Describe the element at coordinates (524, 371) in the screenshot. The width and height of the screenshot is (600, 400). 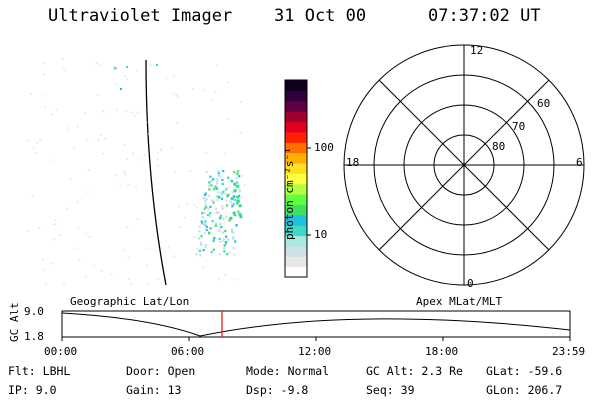
I see `field-glat: GLat: -59.6` at that location.